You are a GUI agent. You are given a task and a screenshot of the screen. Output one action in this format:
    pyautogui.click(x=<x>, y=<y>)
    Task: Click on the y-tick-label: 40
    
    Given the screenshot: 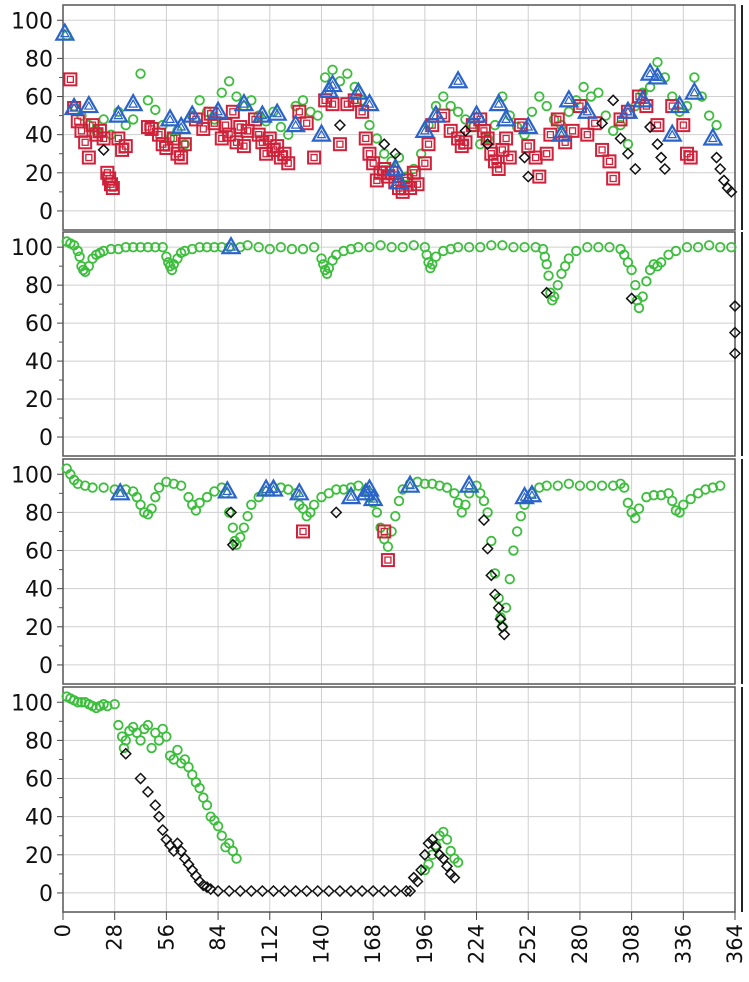 What is the action you would take?
    pyautogui.click(x=39, y=590)
    